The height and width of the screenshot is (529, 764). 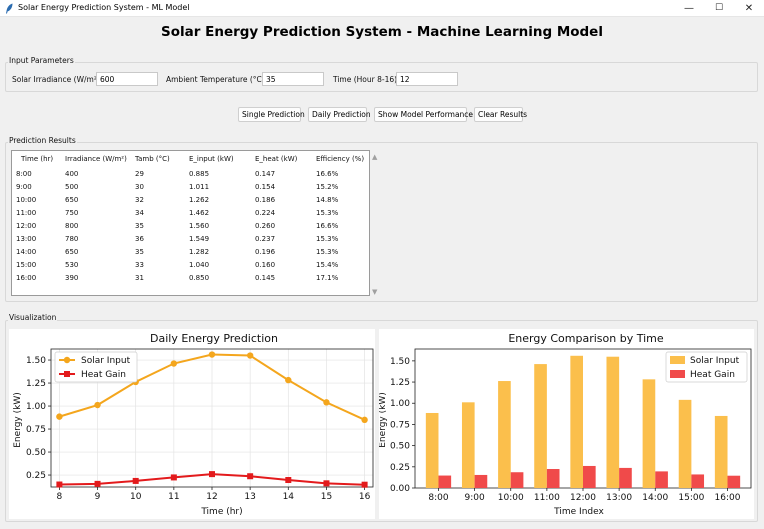 What do you see at coordinates (60, 497) in the screenshot?
I see `x-tick-label: 8` at bounding box center [60, 497].